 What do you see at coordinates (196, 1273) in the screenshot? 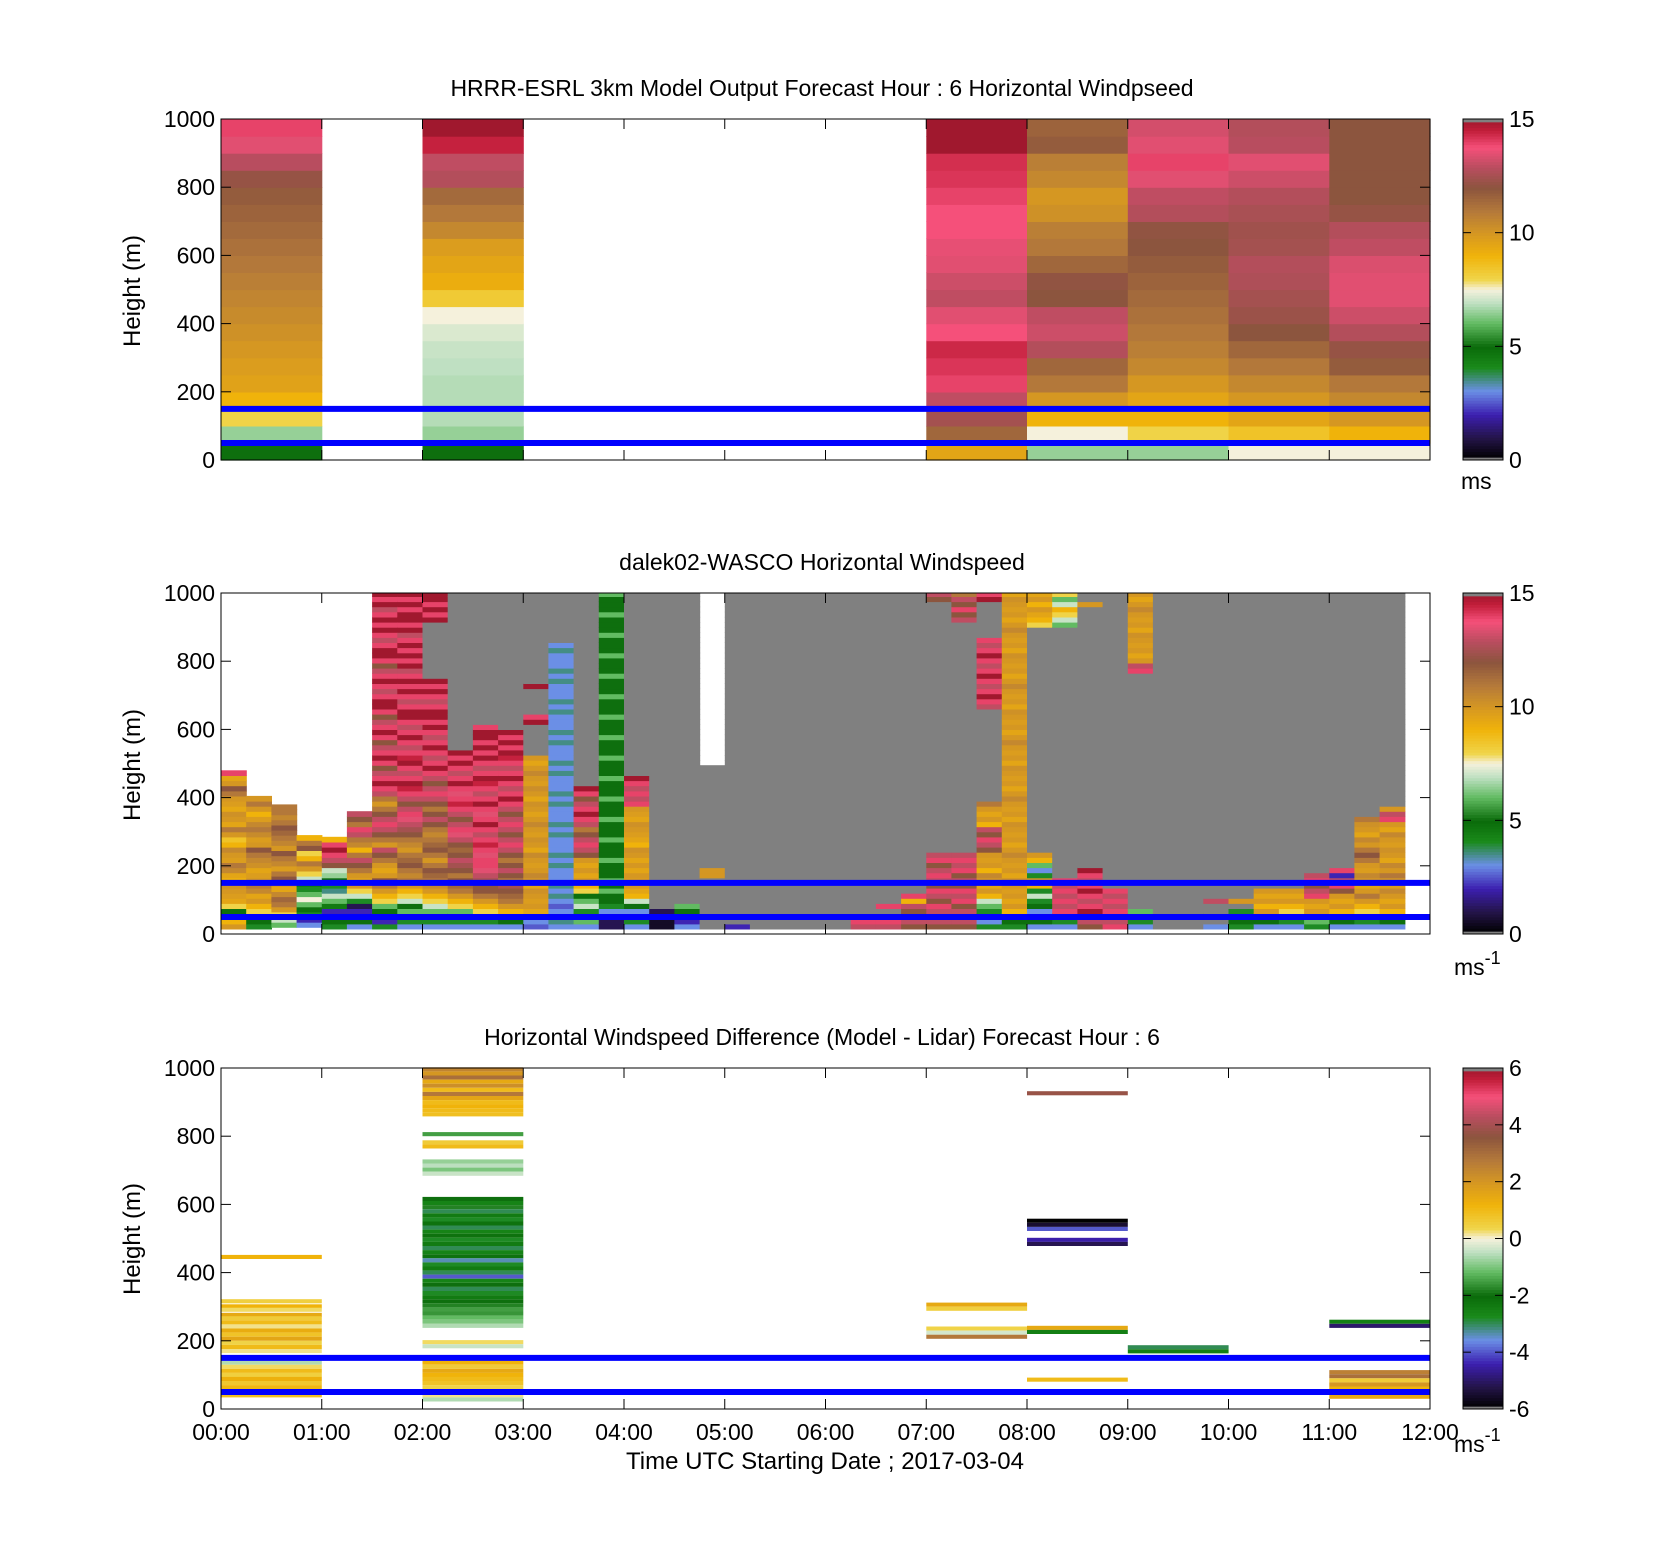
I see `y-tick-label: 400` at bounding box center [196, 1273].